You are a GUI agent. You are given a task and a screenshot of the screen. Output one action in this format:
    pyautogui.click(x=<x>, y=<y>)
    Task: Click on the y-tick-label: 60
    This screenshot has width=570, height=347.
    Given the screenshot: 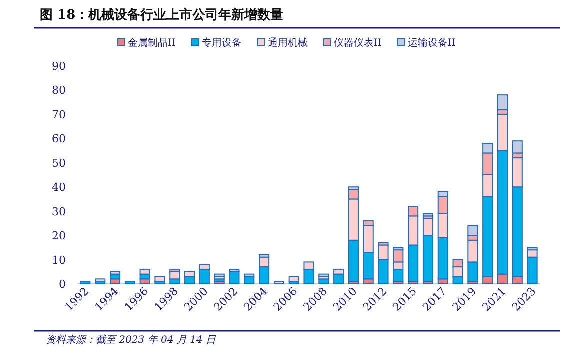 What is the action you would take?
    pyautogui.click(x=59, y=139)
    